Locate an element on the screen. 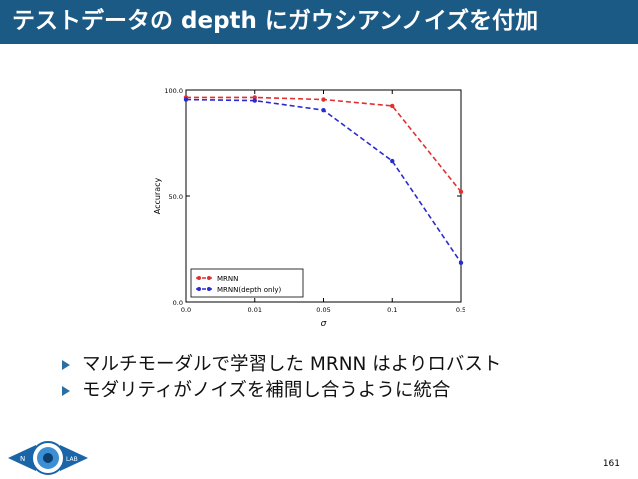  logo-right-wing-icon is located at coordinates (74, 458).